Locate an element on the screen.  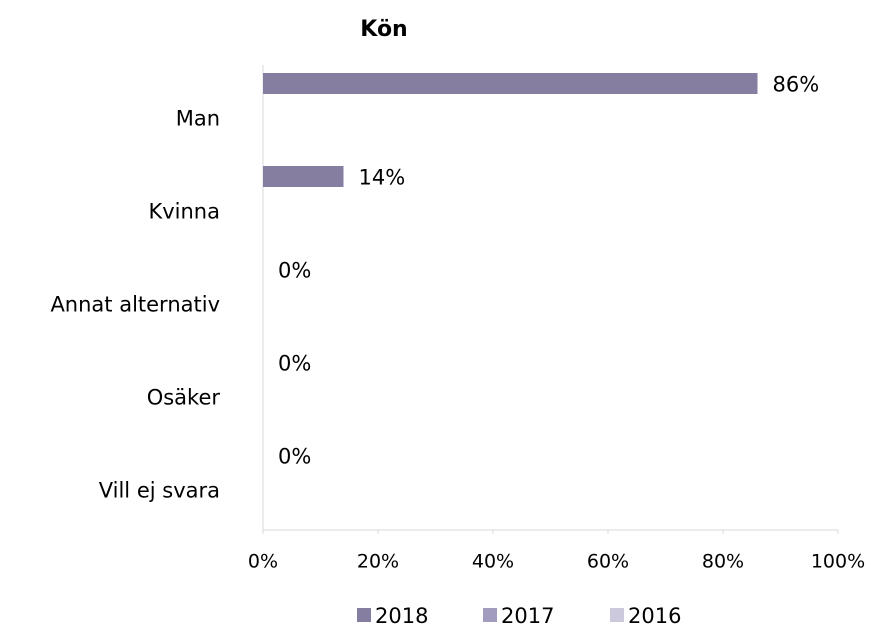
y-tick-label: Annat alternativ is located at coordinates (135, 305).